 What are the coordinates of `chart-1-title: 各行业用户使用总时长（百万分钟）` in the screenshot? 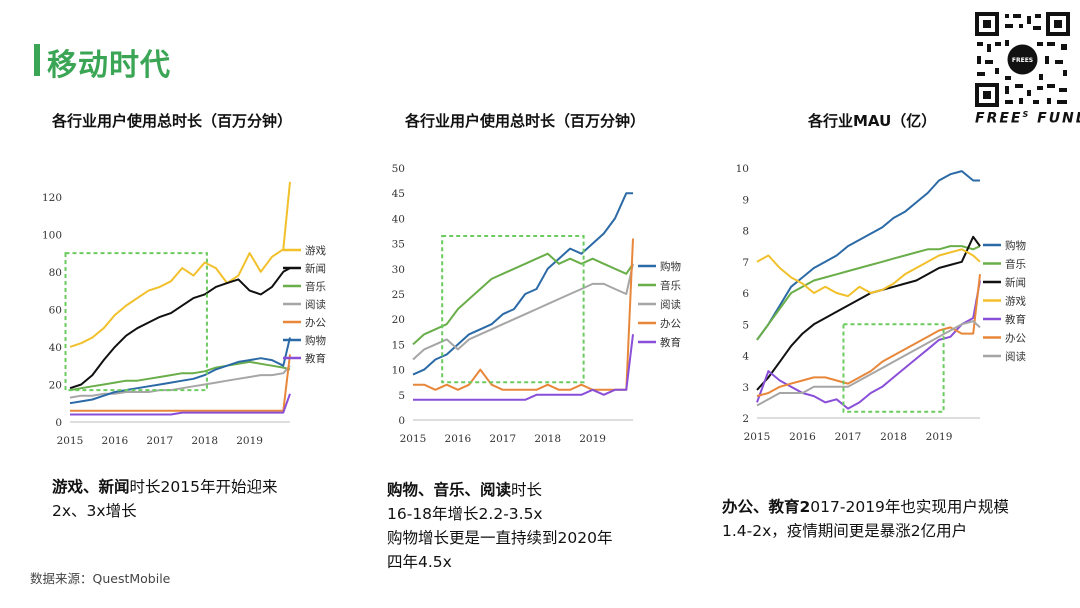 It's located at (172, 121).